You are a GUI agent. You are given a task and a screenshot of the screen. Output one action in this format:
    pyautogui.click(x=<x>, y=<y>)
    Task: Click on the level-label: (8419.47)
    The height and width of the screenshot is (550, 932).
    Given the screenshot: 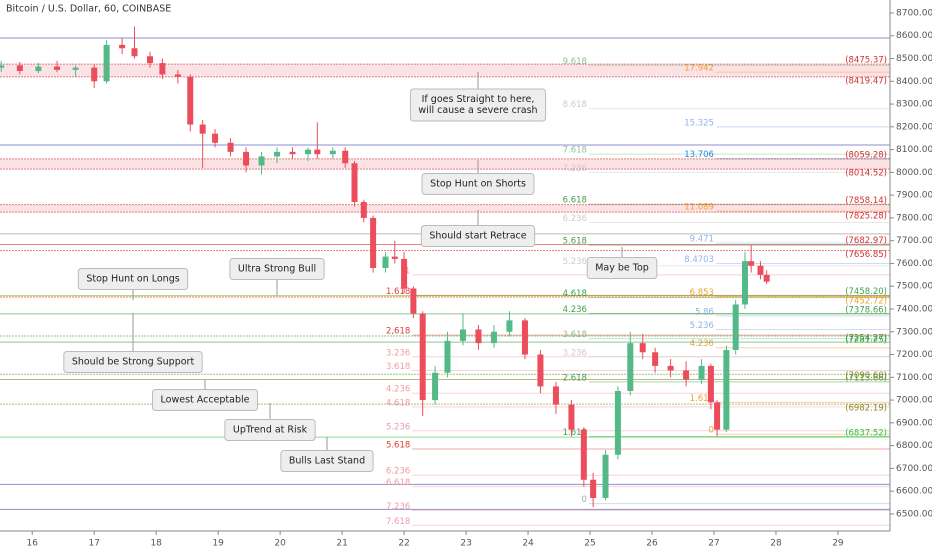 What is the action you would take?
    pyautogui.click(x=866, y=81)
    